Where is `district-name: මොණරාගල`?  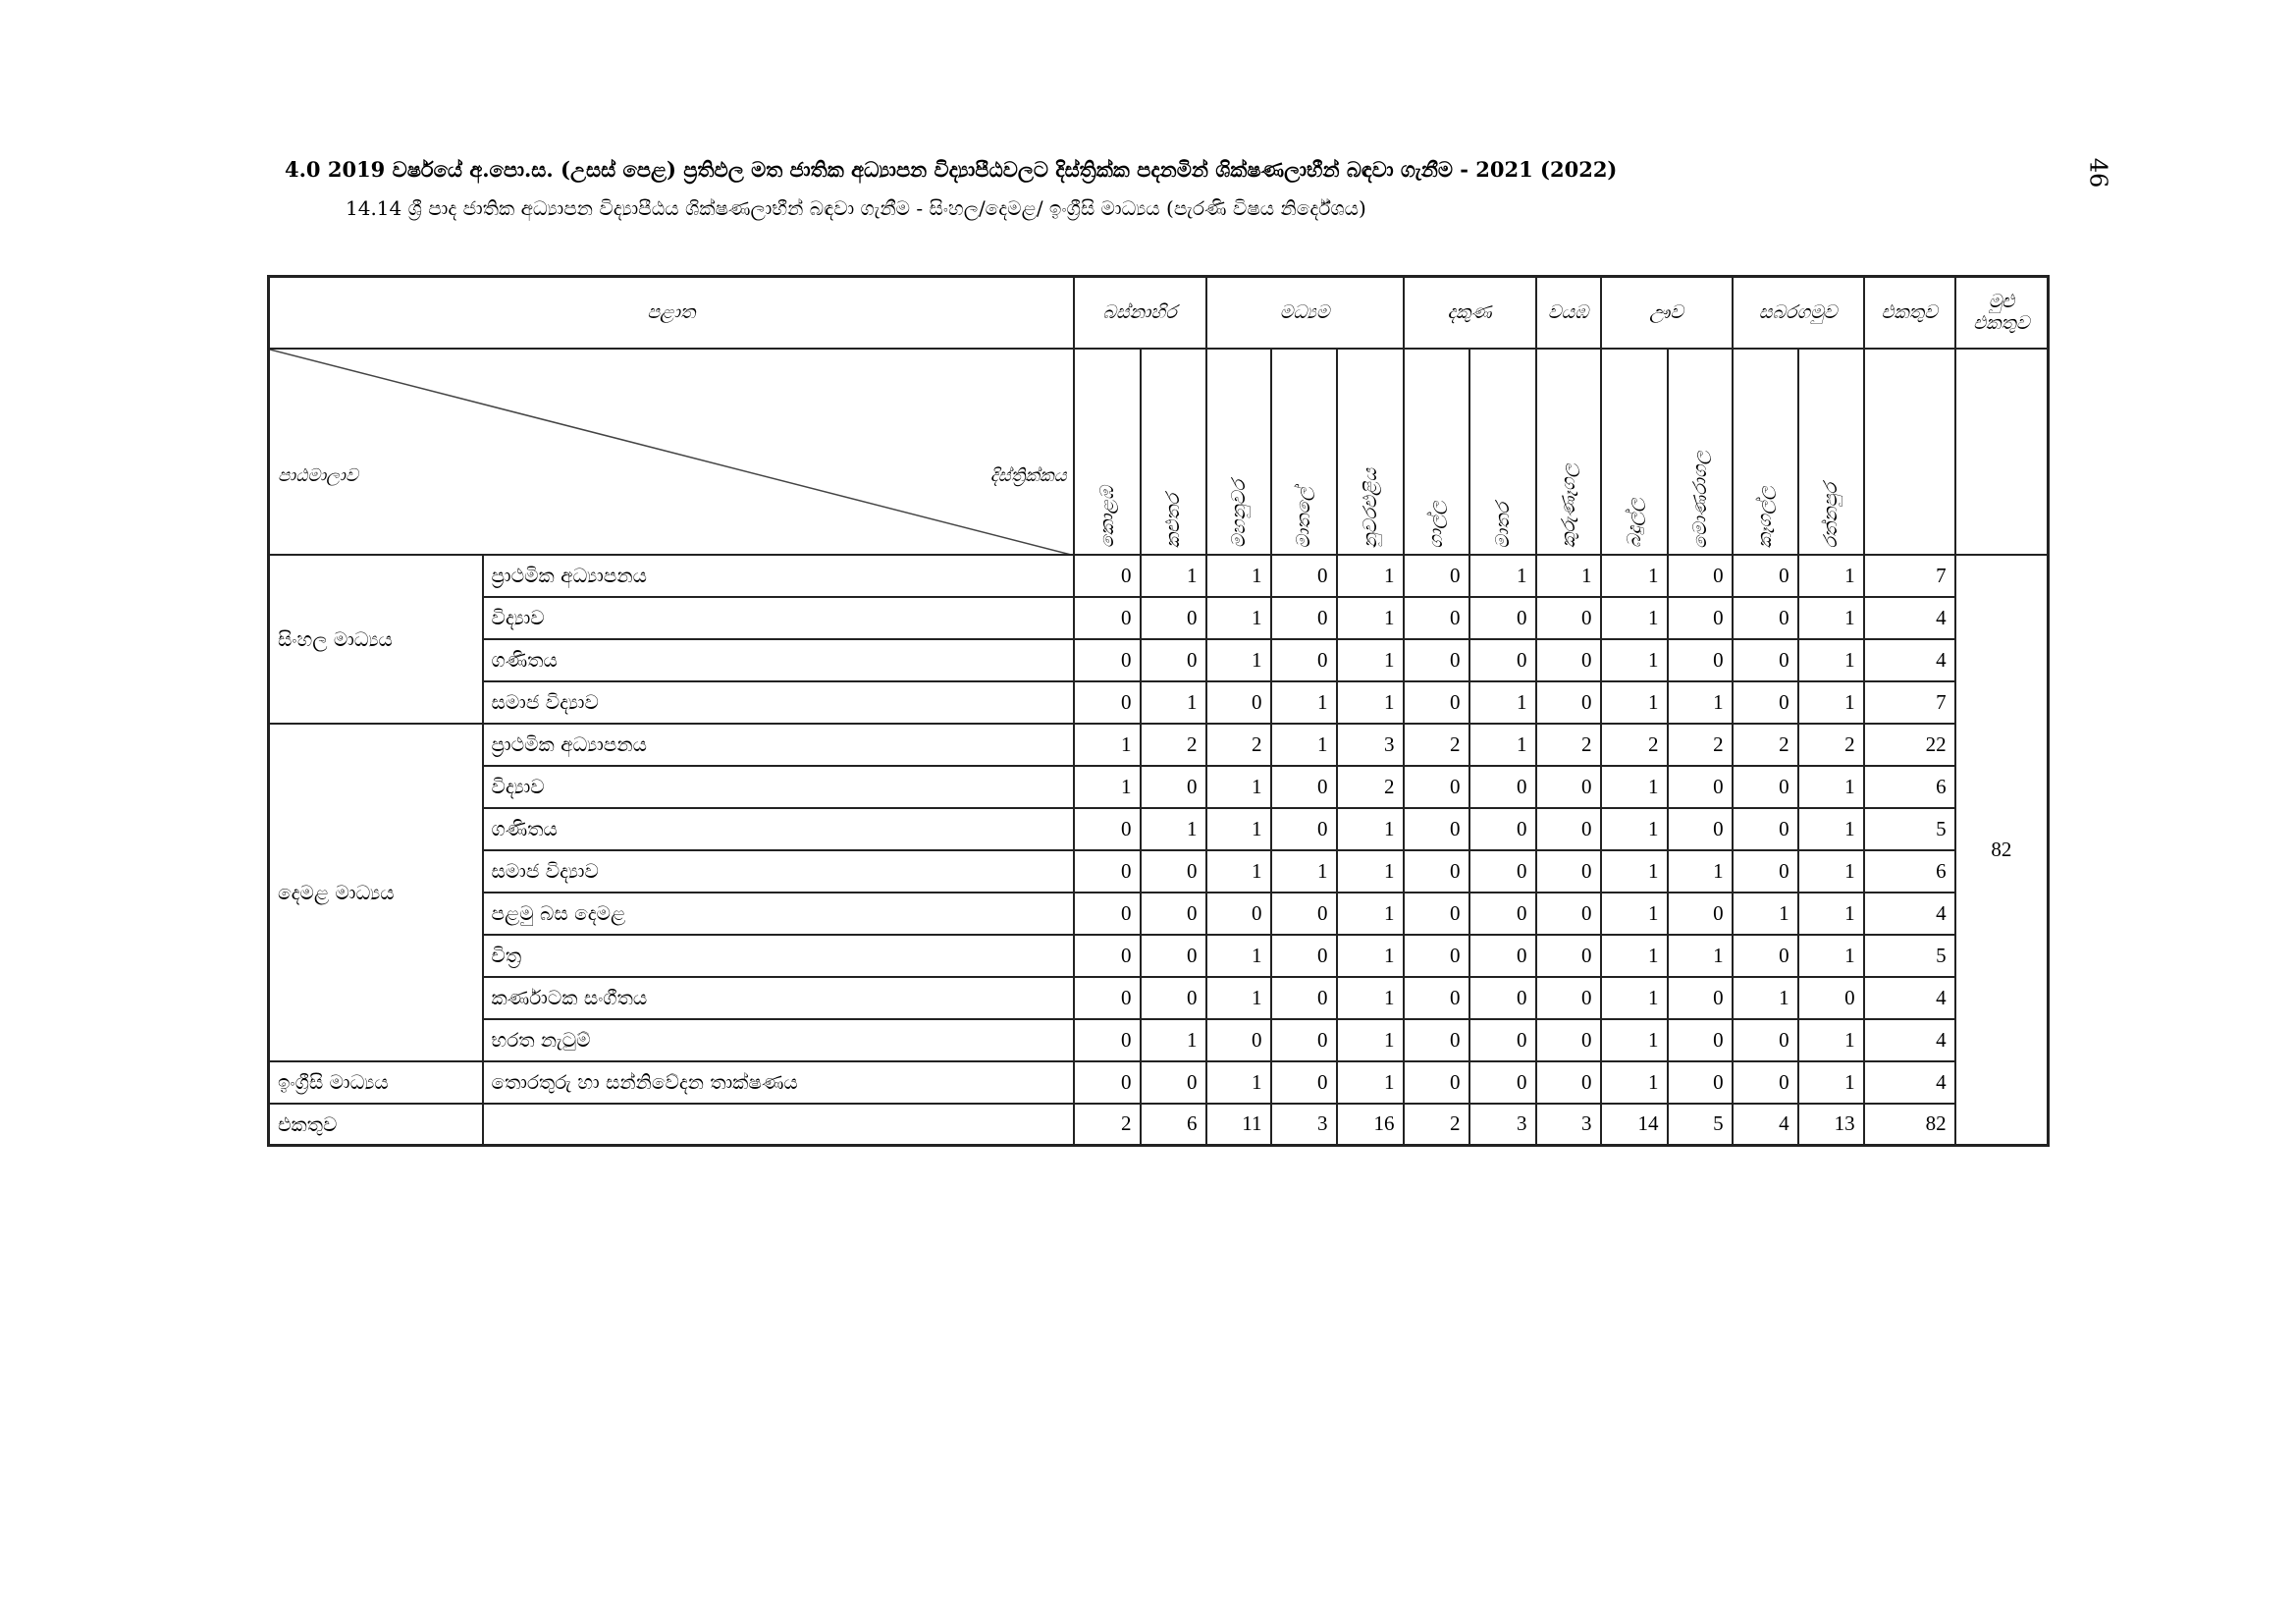
district-name: මොණරාගල is located at coordinates (1699, 499).